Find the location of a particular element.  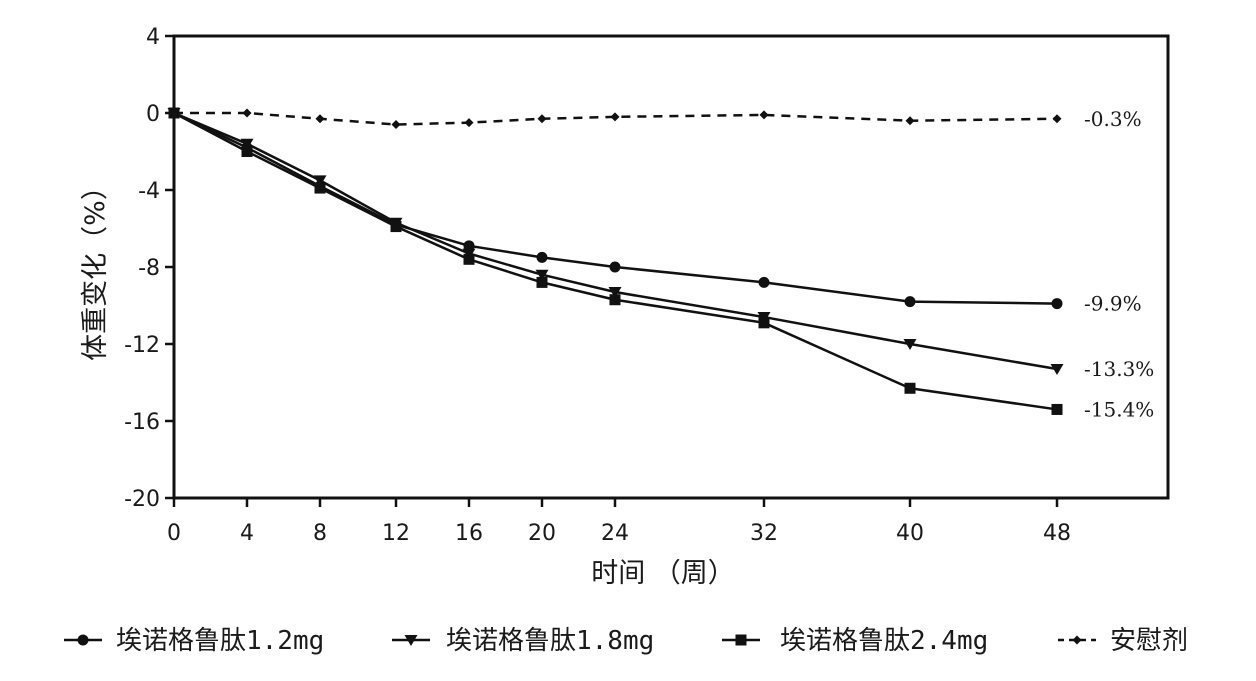

y-tick-label: -8 is located at coordinates (149, 268).